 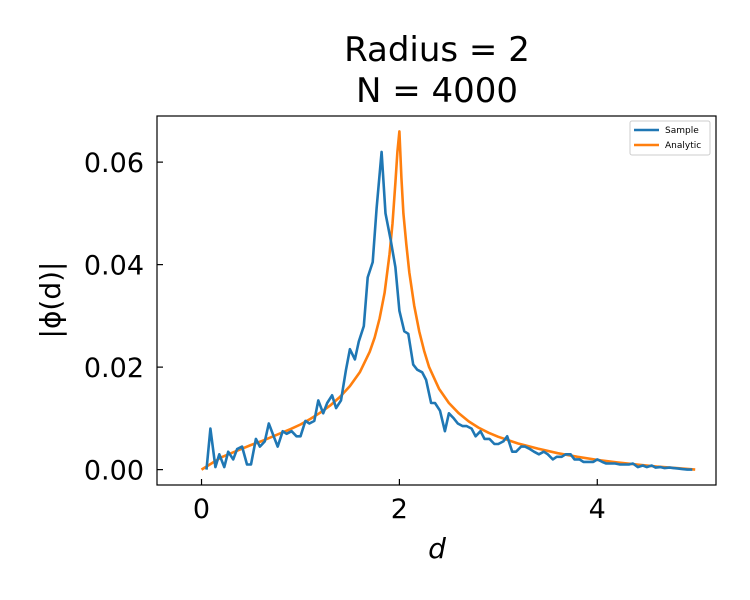 I want to click on x-axis-label: d, so click(x=437, y=548).